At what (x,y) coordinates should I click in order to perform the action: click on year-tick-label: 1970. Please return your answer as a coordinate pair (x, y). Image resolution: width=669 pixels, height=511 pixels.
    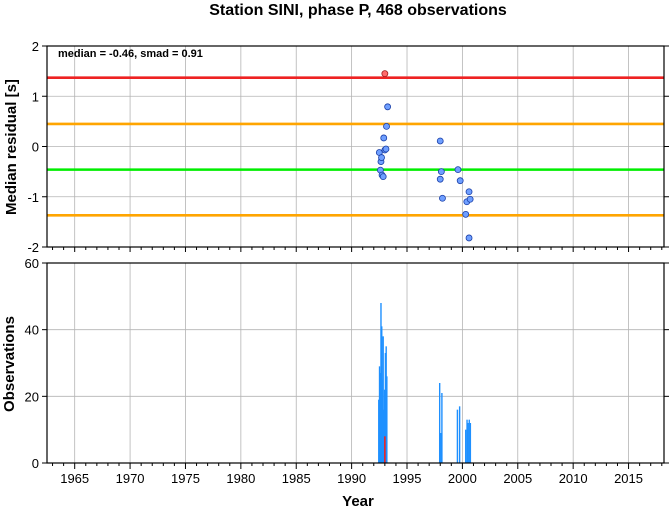
    Looking at the image, I should click on (130, 478).